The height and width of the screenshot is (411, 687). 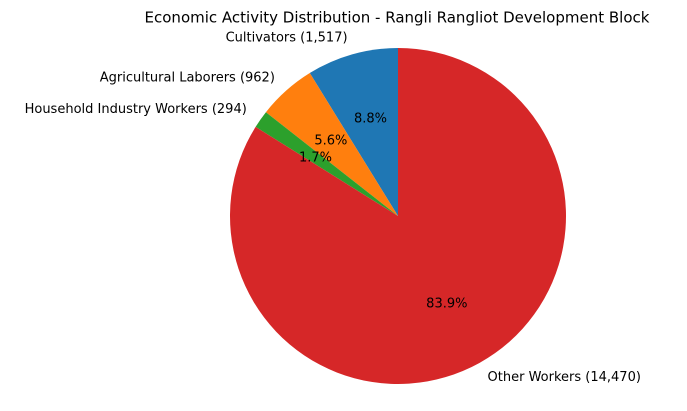 I want to click on slice-label: Household Industry Workers (294), so click(x=136, y=109).